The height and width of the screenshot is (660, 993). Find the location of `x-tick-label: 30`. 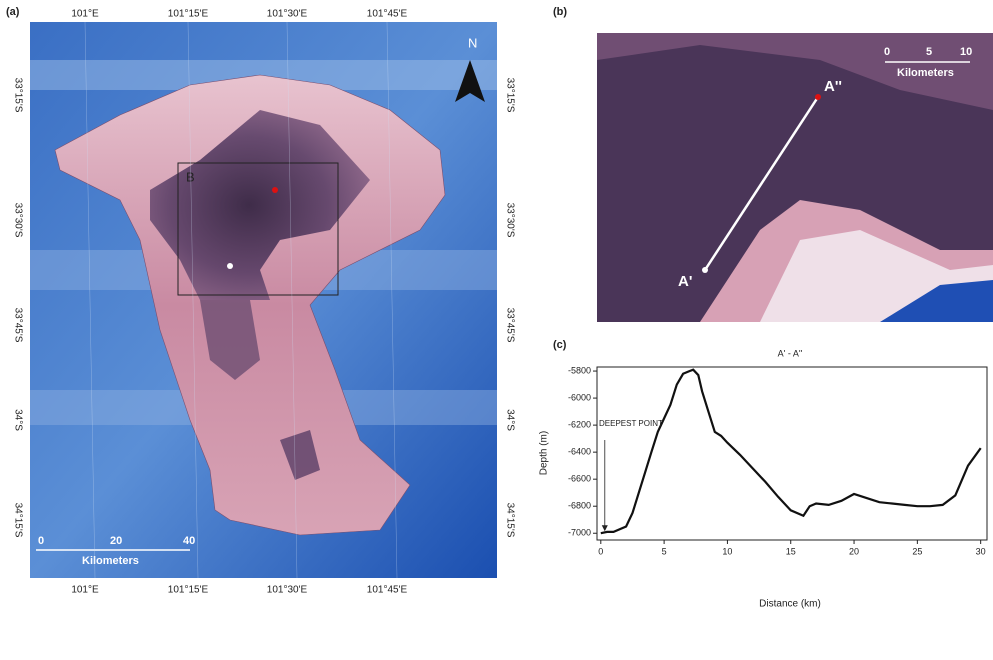

x-tick-label: 30 is located at coordinates (981, 551).